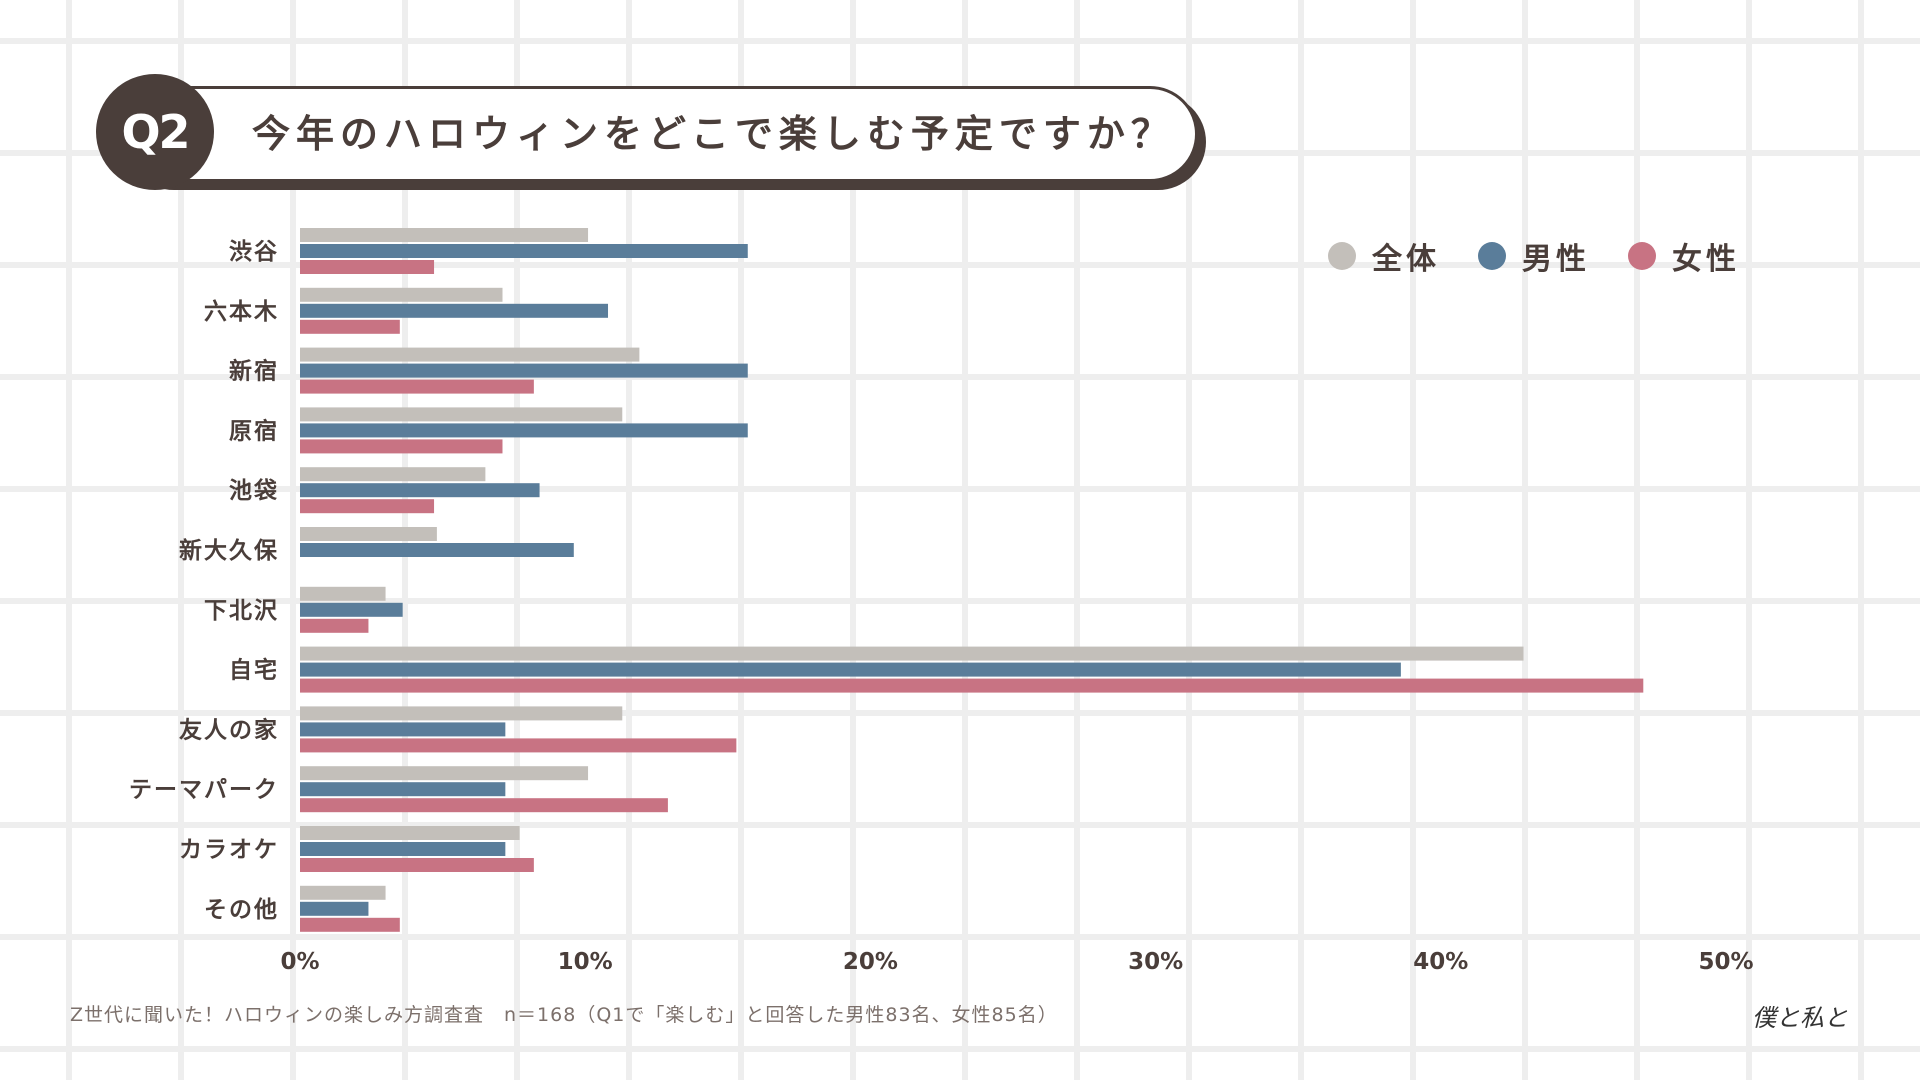 This screenshot has width=1920, height=1080. I want to click on category-label: その他, so click(241, 910).